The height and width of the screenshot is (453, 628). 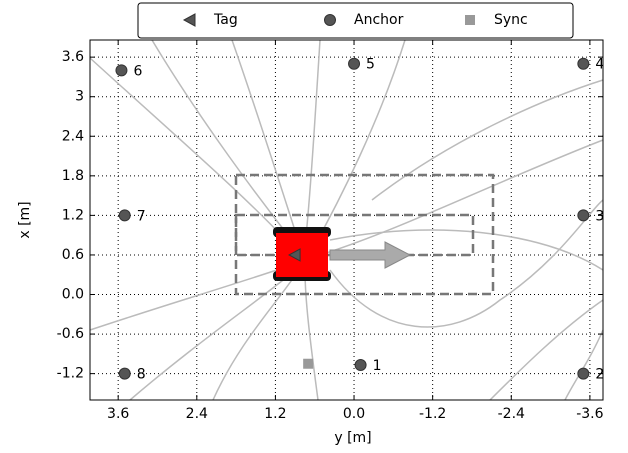 I want to click on robot, so click(x=302, y=254).